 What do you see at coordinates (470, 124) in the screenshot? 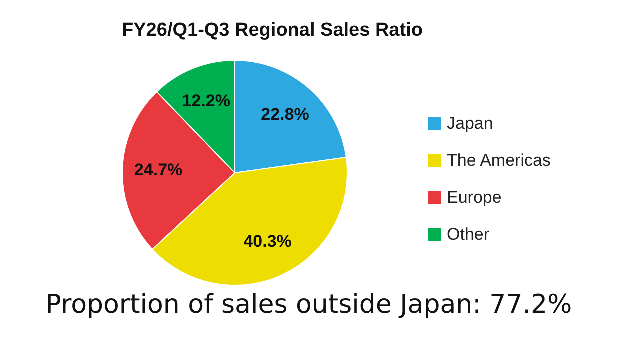
I see `legend-label: Japan` at bounding box center [470, 124].